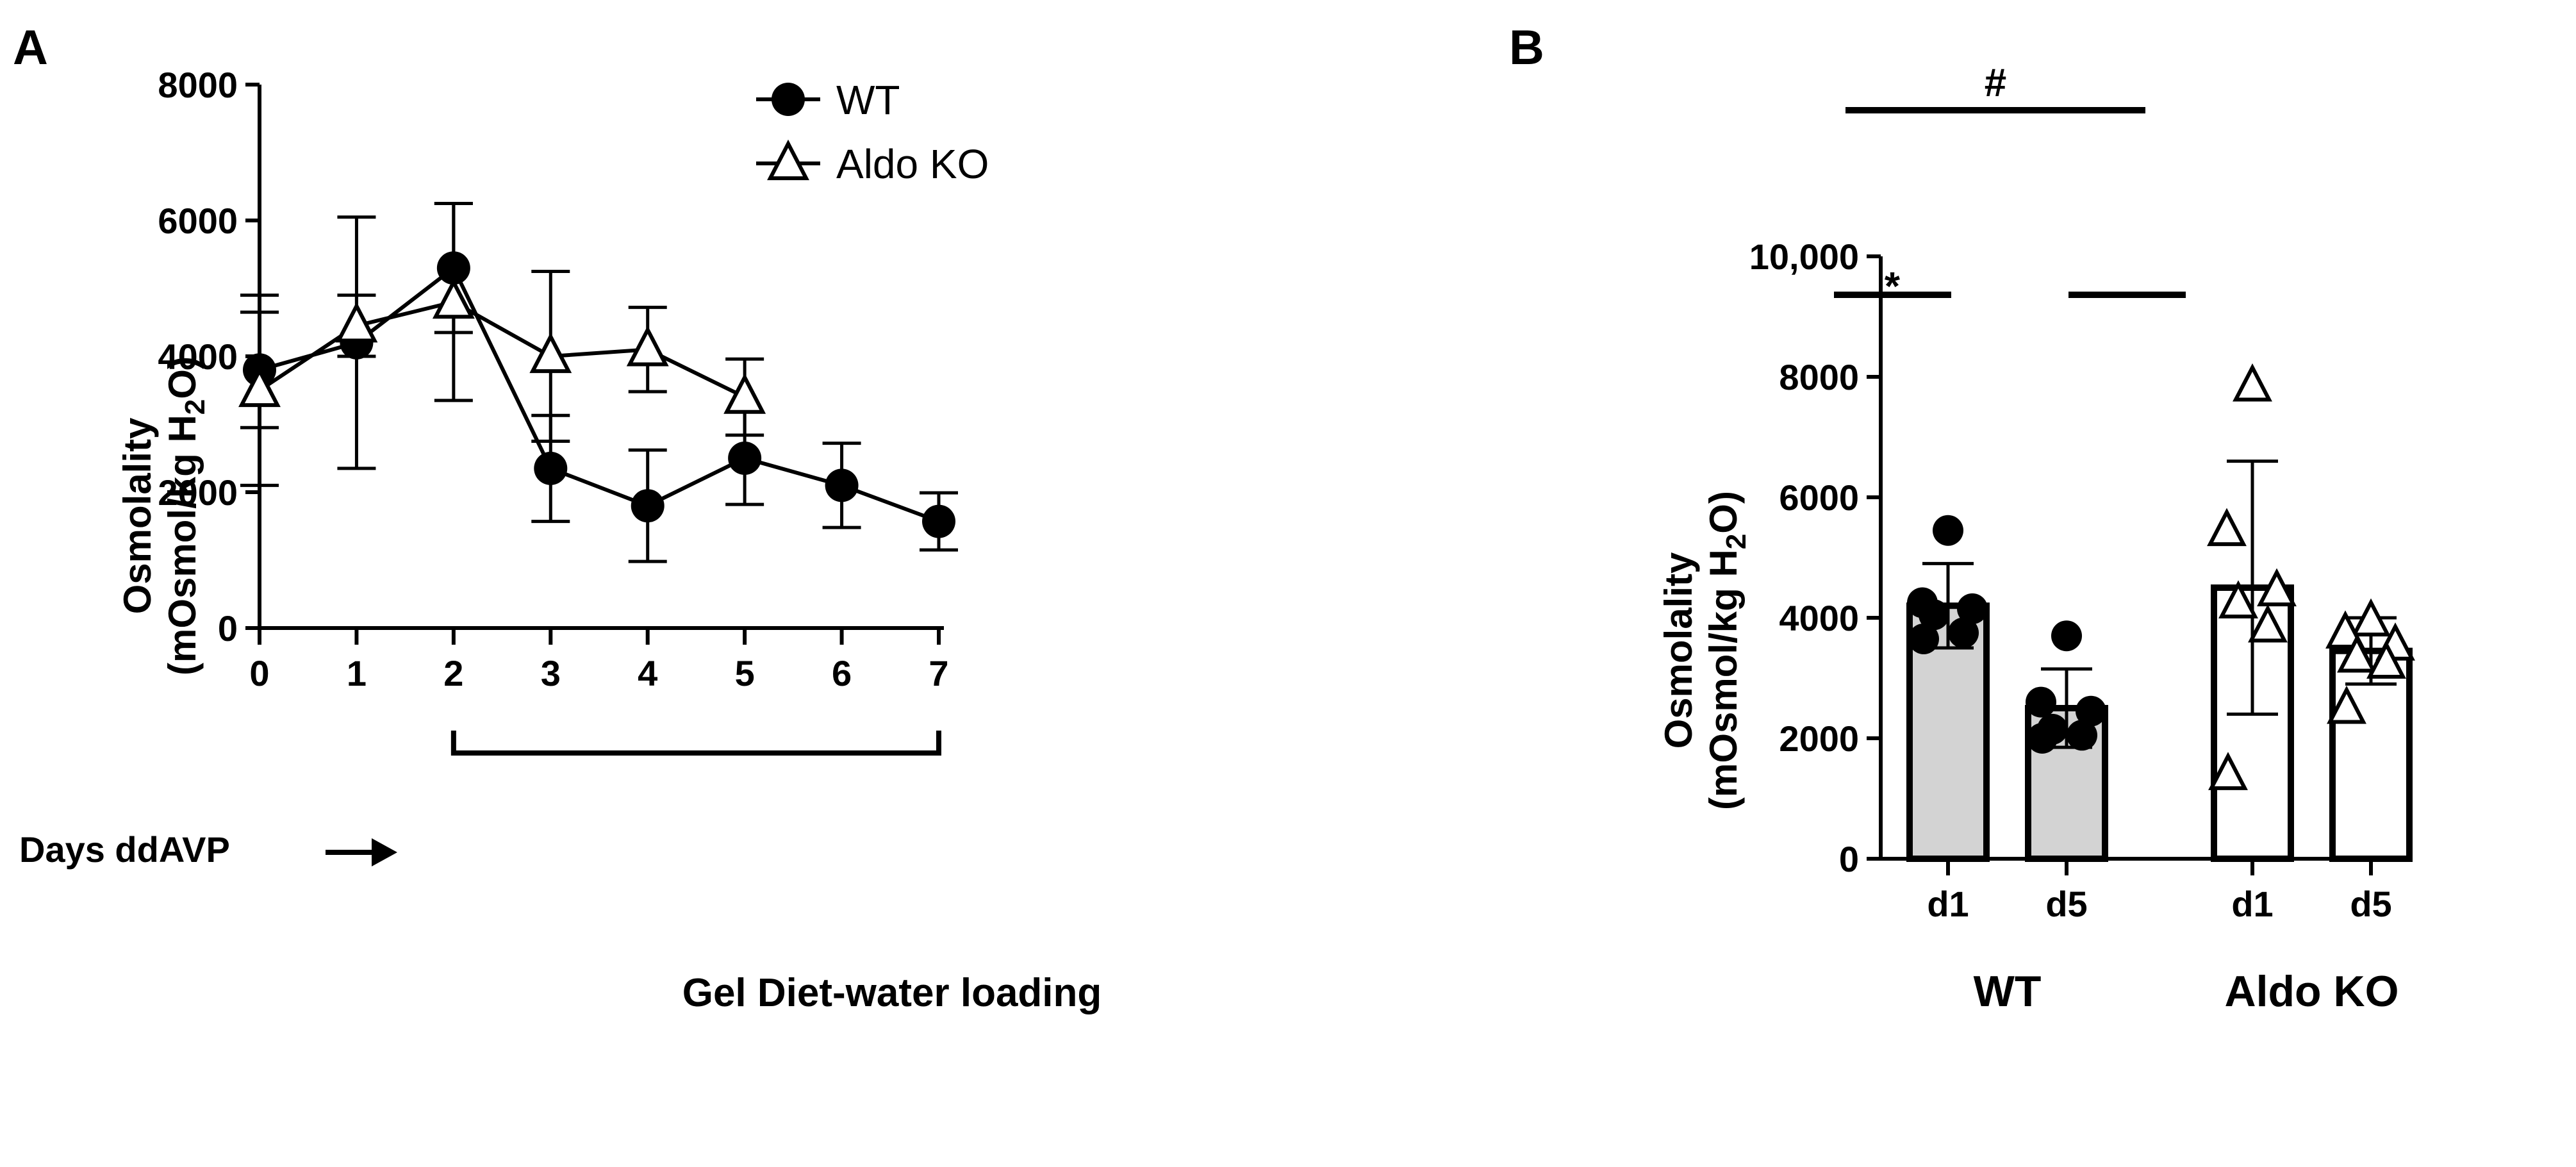 This screenshot has height=1167, width=2576. I want to click on panel-b-significance-star: *, so click(1893, 287).